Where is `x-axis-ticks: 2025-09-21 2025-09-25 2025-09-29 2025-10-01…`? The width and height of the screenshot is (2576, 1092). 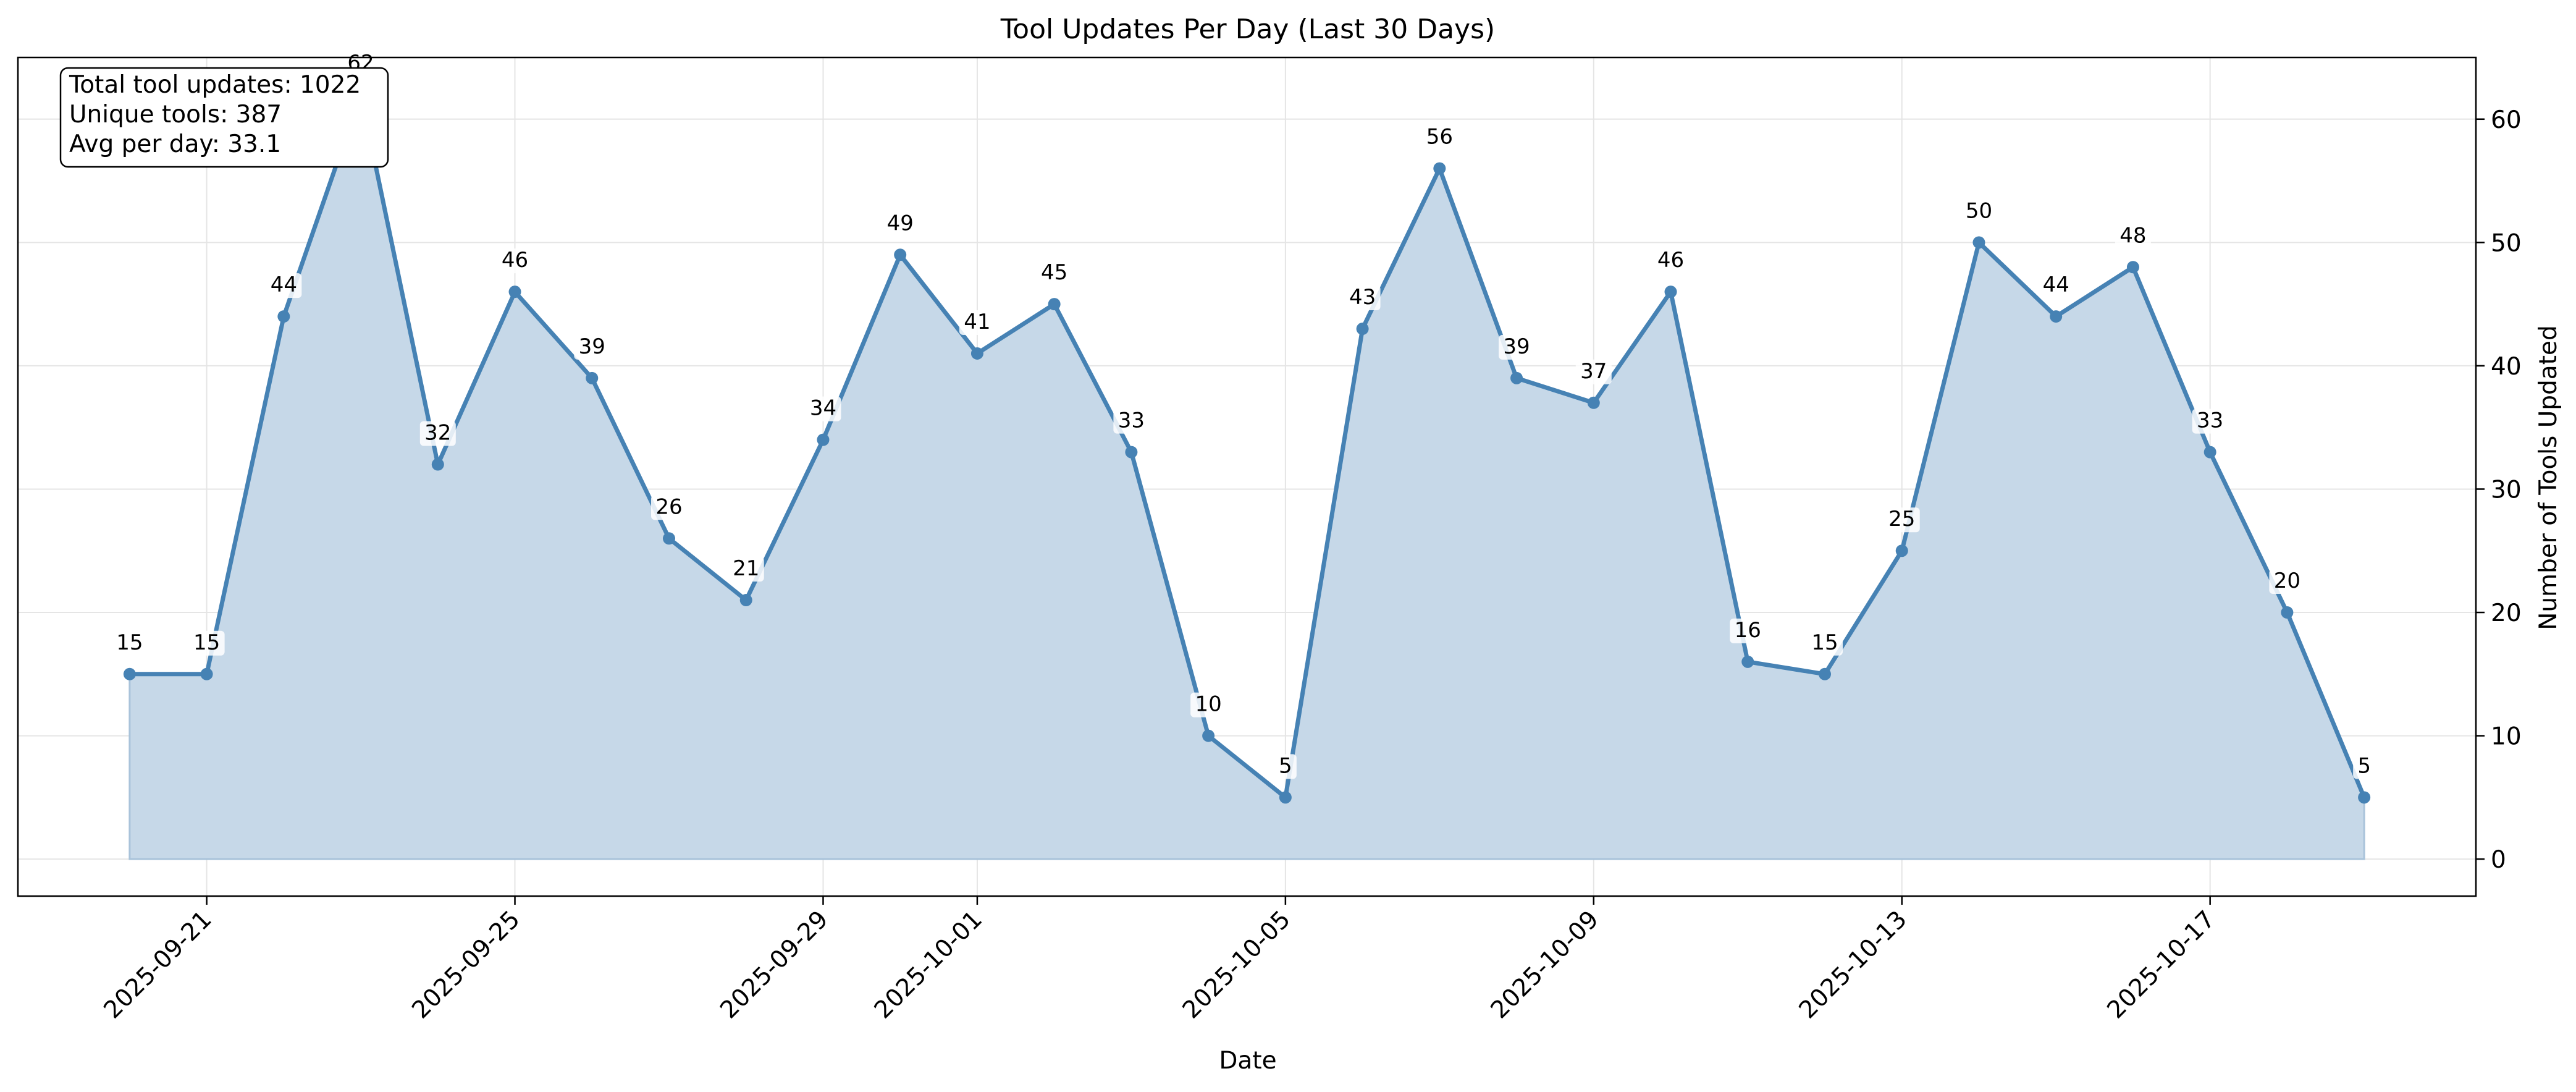 x-axis-ticks: 2025-09-21 2025-09-25 2025-09-29 2025-10-01… is located at coordinates (1160, 960).